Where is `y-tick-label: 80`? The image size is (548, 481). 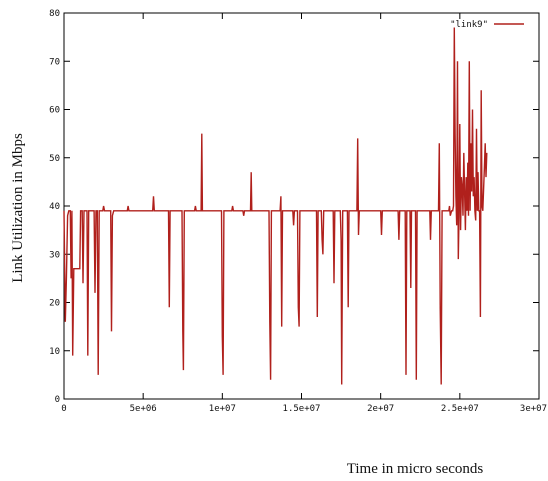 y-tick-label: 80 is located at coordinates (54, 14).